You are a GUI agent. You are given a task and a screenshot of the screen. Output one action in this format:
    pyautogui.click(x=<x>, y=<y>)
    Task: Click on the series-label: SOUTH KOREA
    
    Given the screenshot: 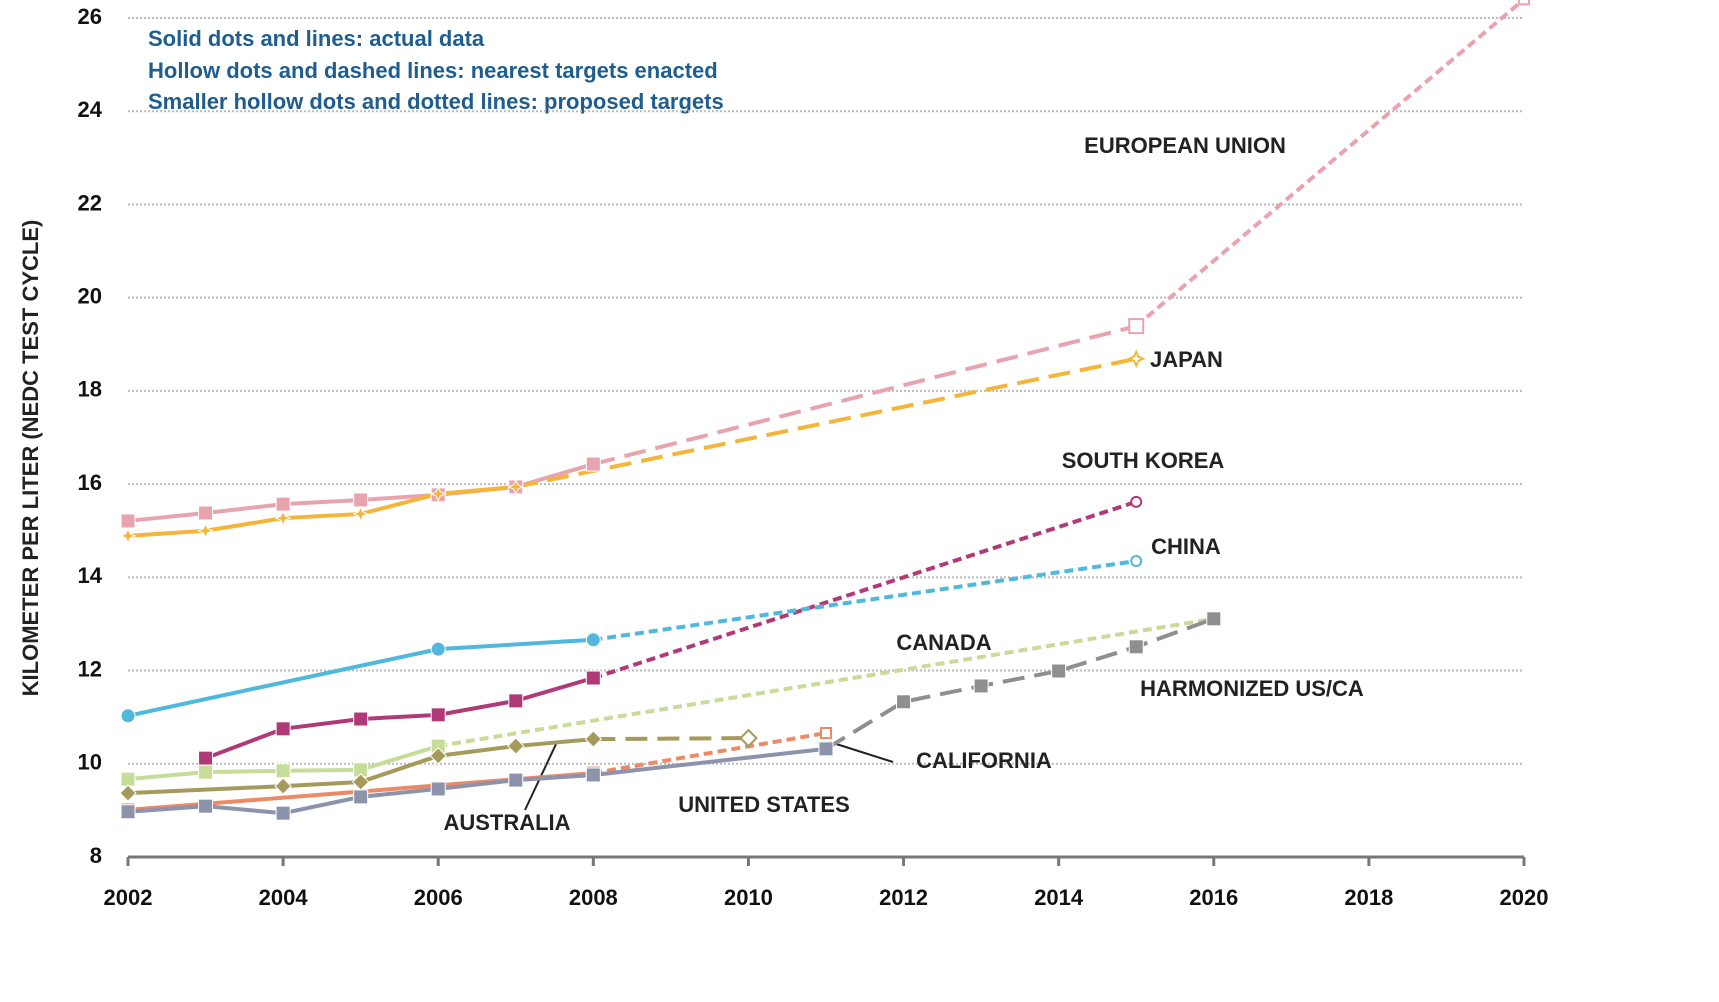 What is the action you would take?
    pyautogui.click(x=1143, y=460)
    